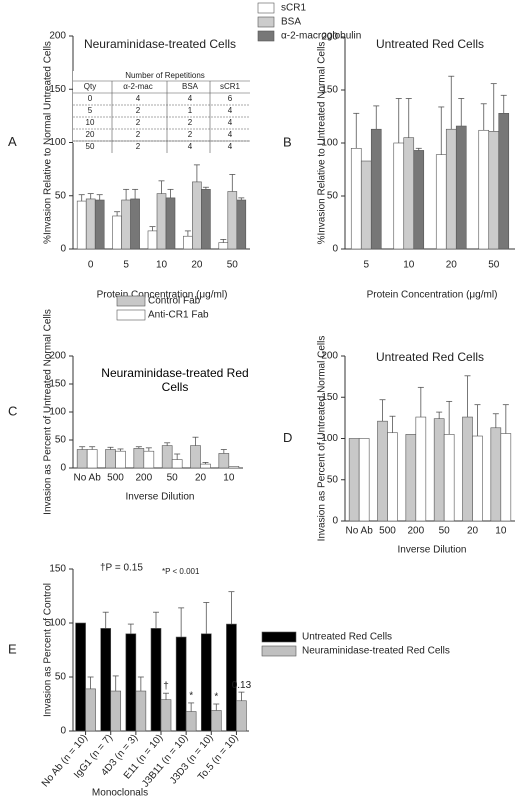 The width and height of the screenshot is (521, 800). I want to click on y-tick-label: 0, so click(63, 249).